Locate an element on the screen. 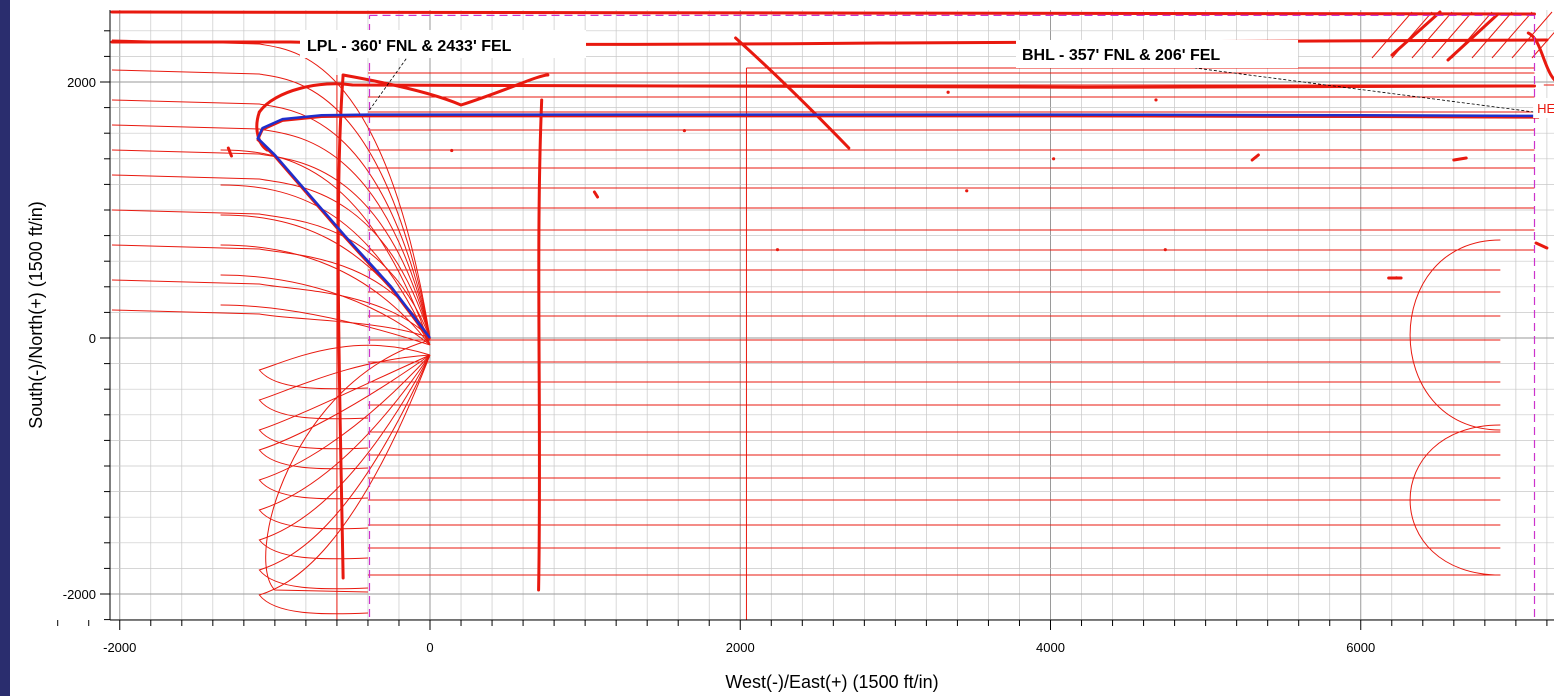 The width and height of the screenshot is (1554, 696). x-axis-title: West(-)/East(+) (1500 ft/in) is located at coordinates (831, 682).